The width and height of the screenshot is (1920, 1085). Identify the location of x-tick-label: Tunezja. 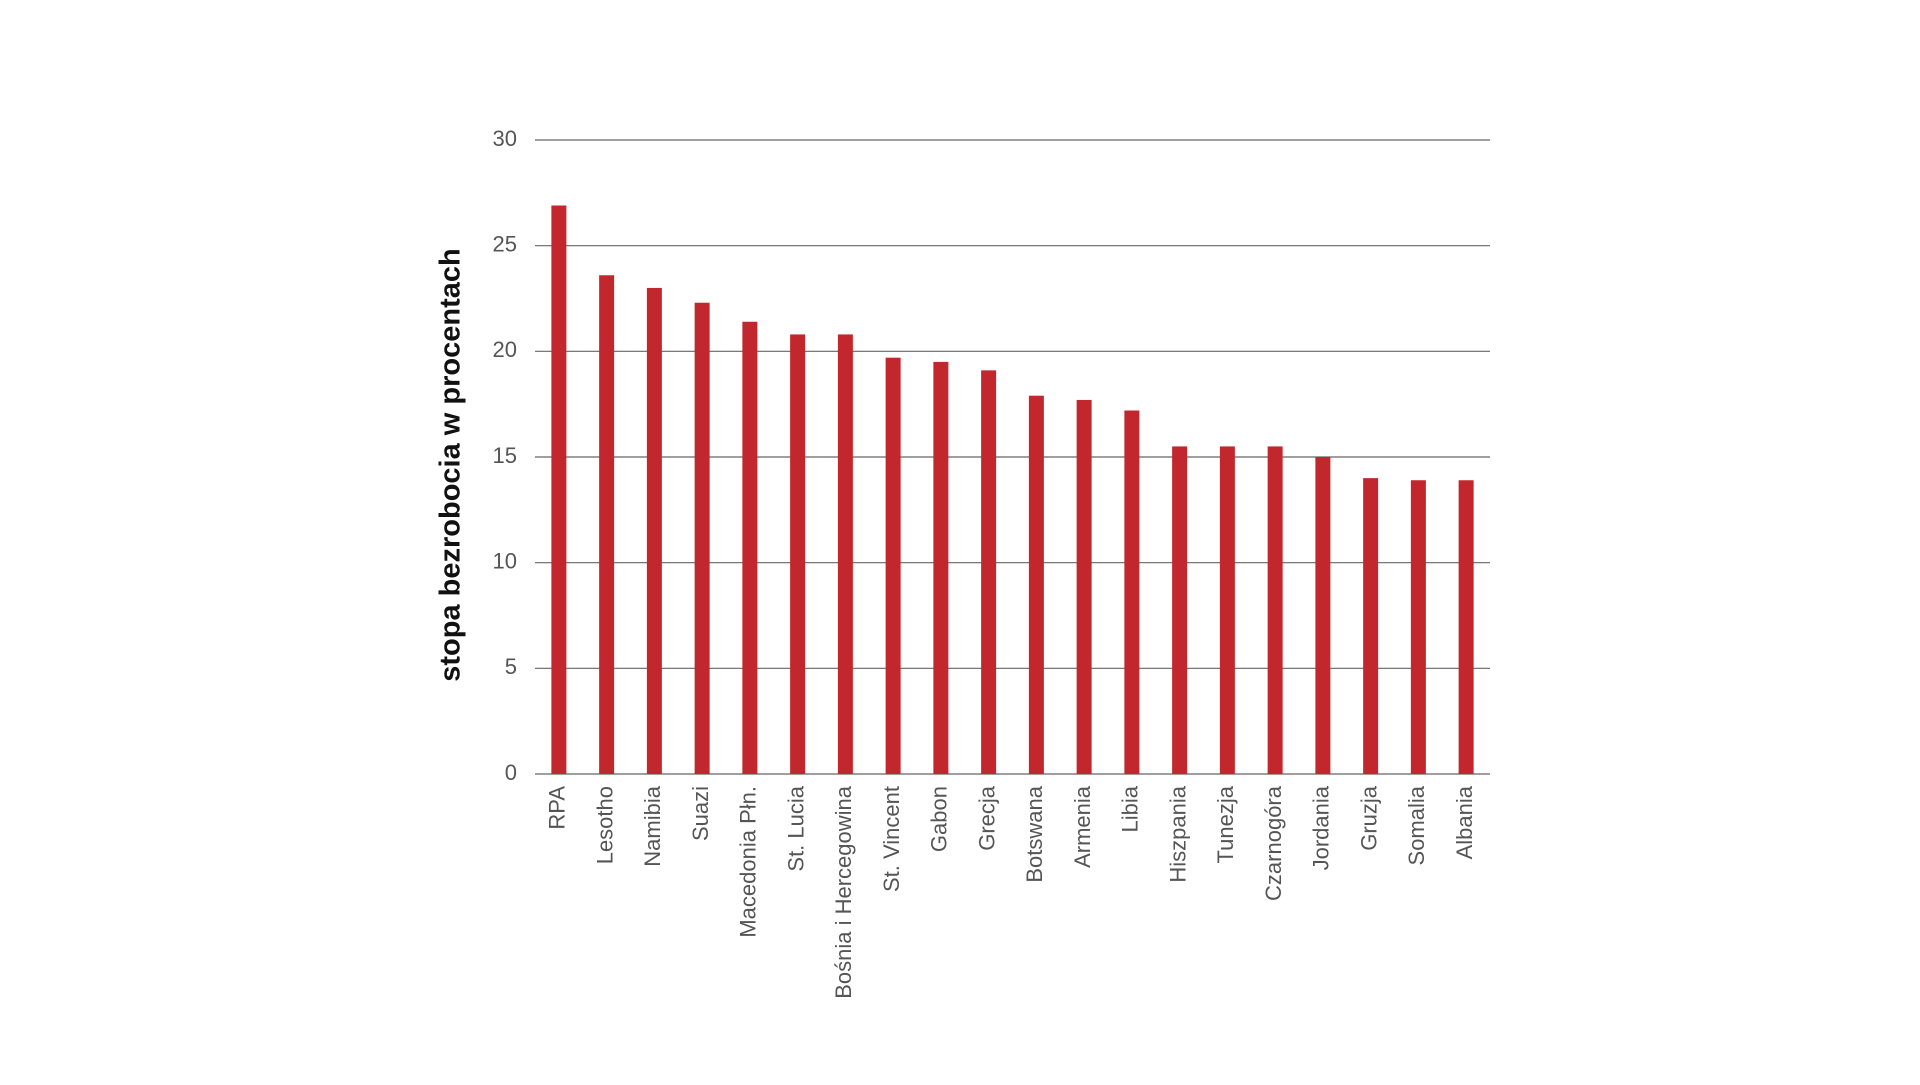
(1225, 824).